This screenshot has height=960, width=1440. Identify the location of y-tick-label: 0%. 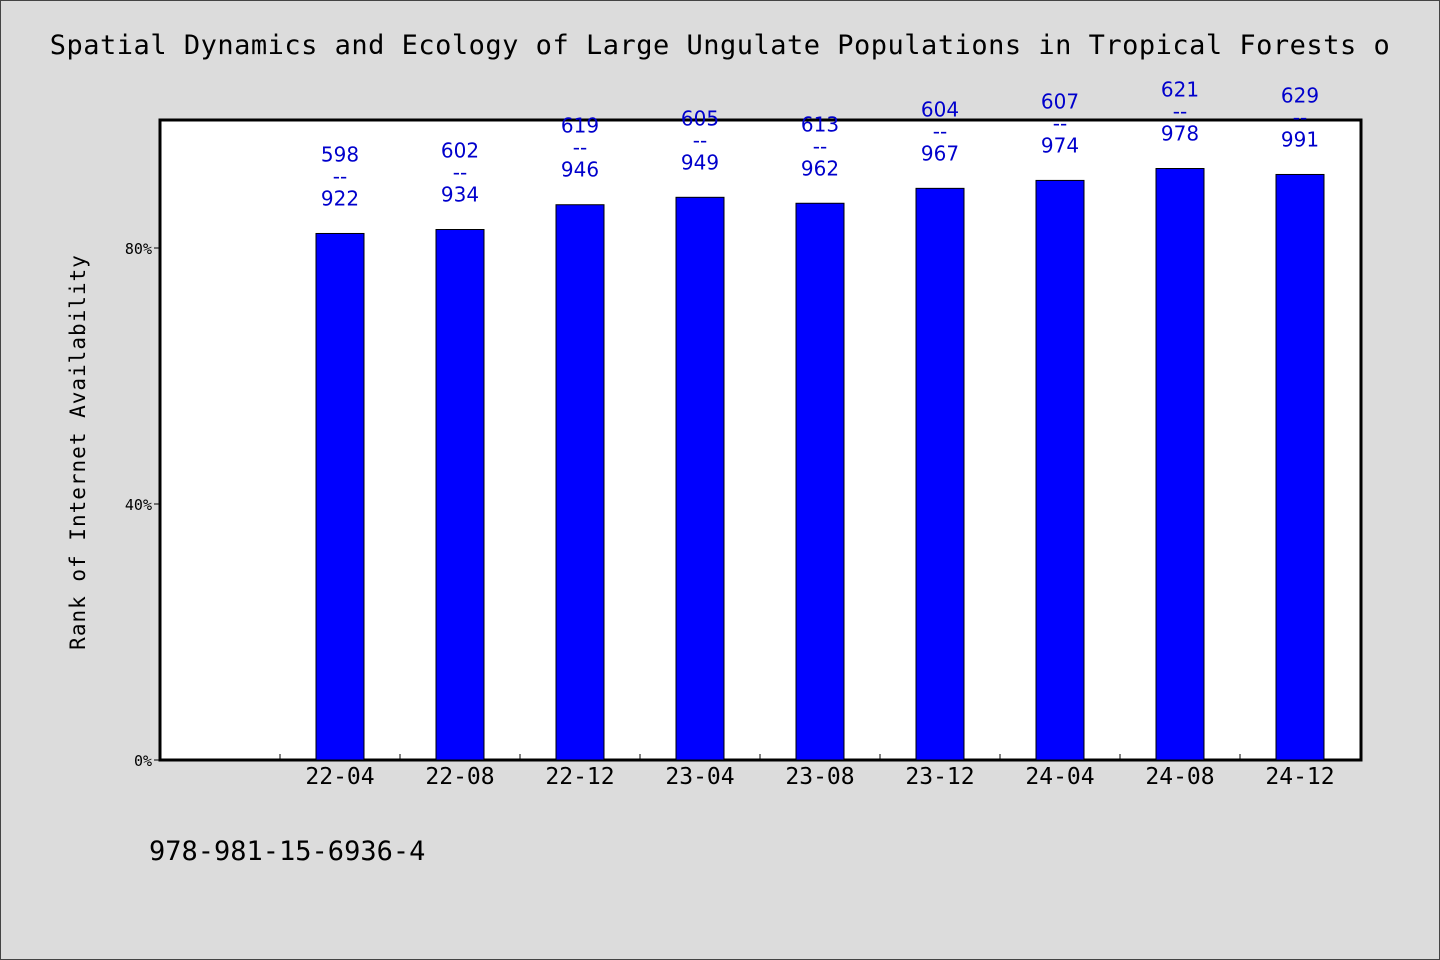
(143, 761).